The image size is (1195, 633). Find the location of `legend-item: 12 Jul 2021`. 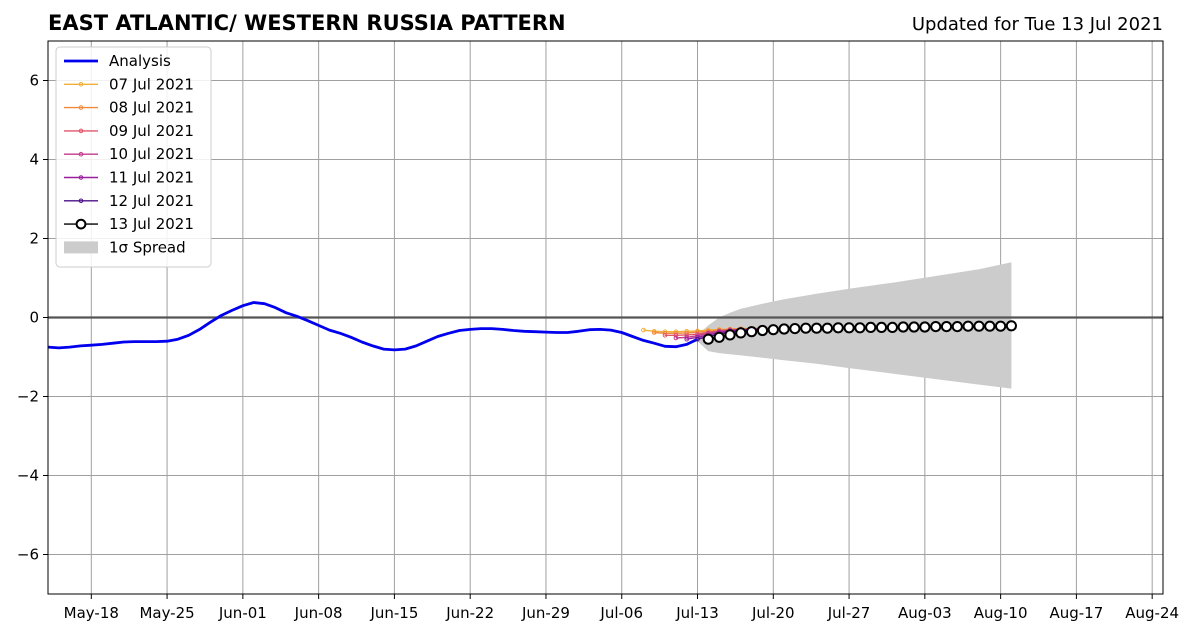

legend-item: 12 Jul 2021 is located at coordinates (129, 201).